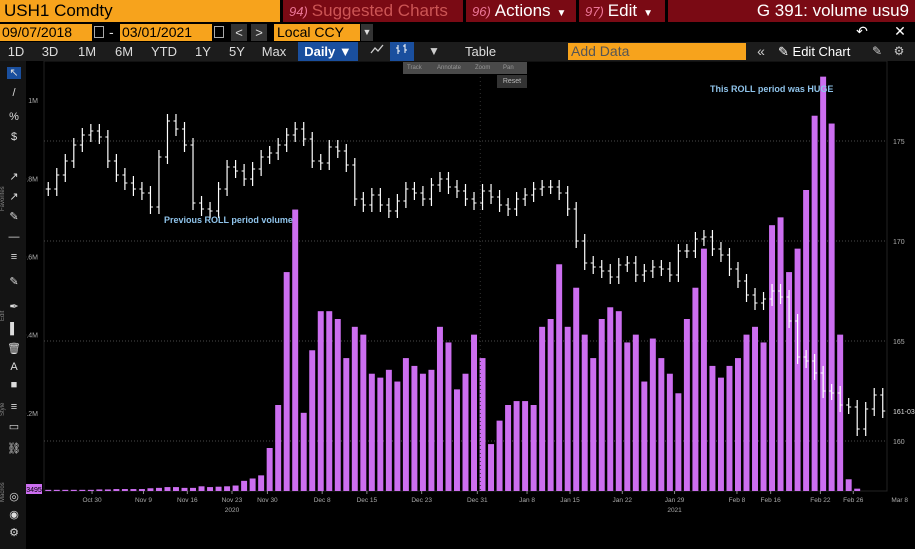 Image resolution: width=915 pixels, height=549 pixels. Describe the element at coordinates (14, 282) in the screenshot. I see `edit-icon: ✎` at that location.